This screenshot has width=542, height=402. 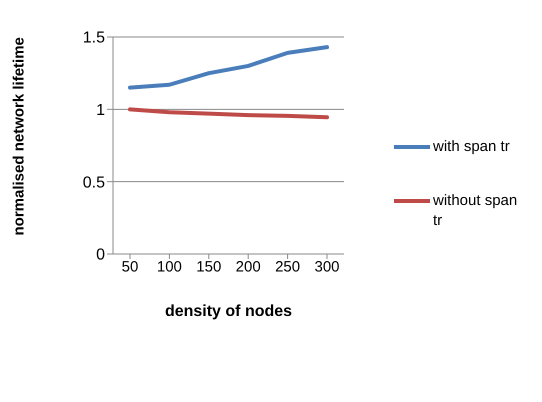 I want to click on y-tick-label: 0.5, so click(x=94, y=183).